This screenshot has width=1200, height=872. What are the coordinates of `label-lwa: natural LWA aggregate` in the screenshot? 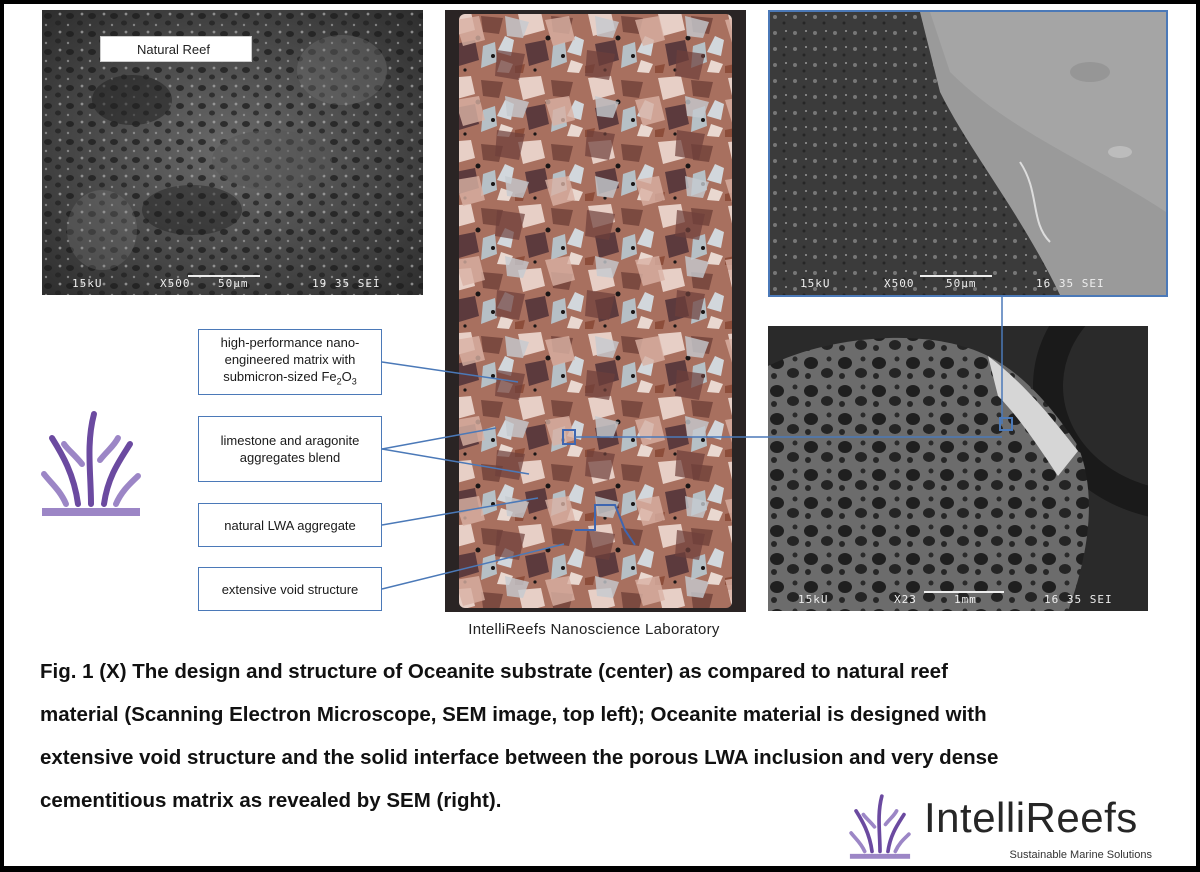 It's located at (290, 525).